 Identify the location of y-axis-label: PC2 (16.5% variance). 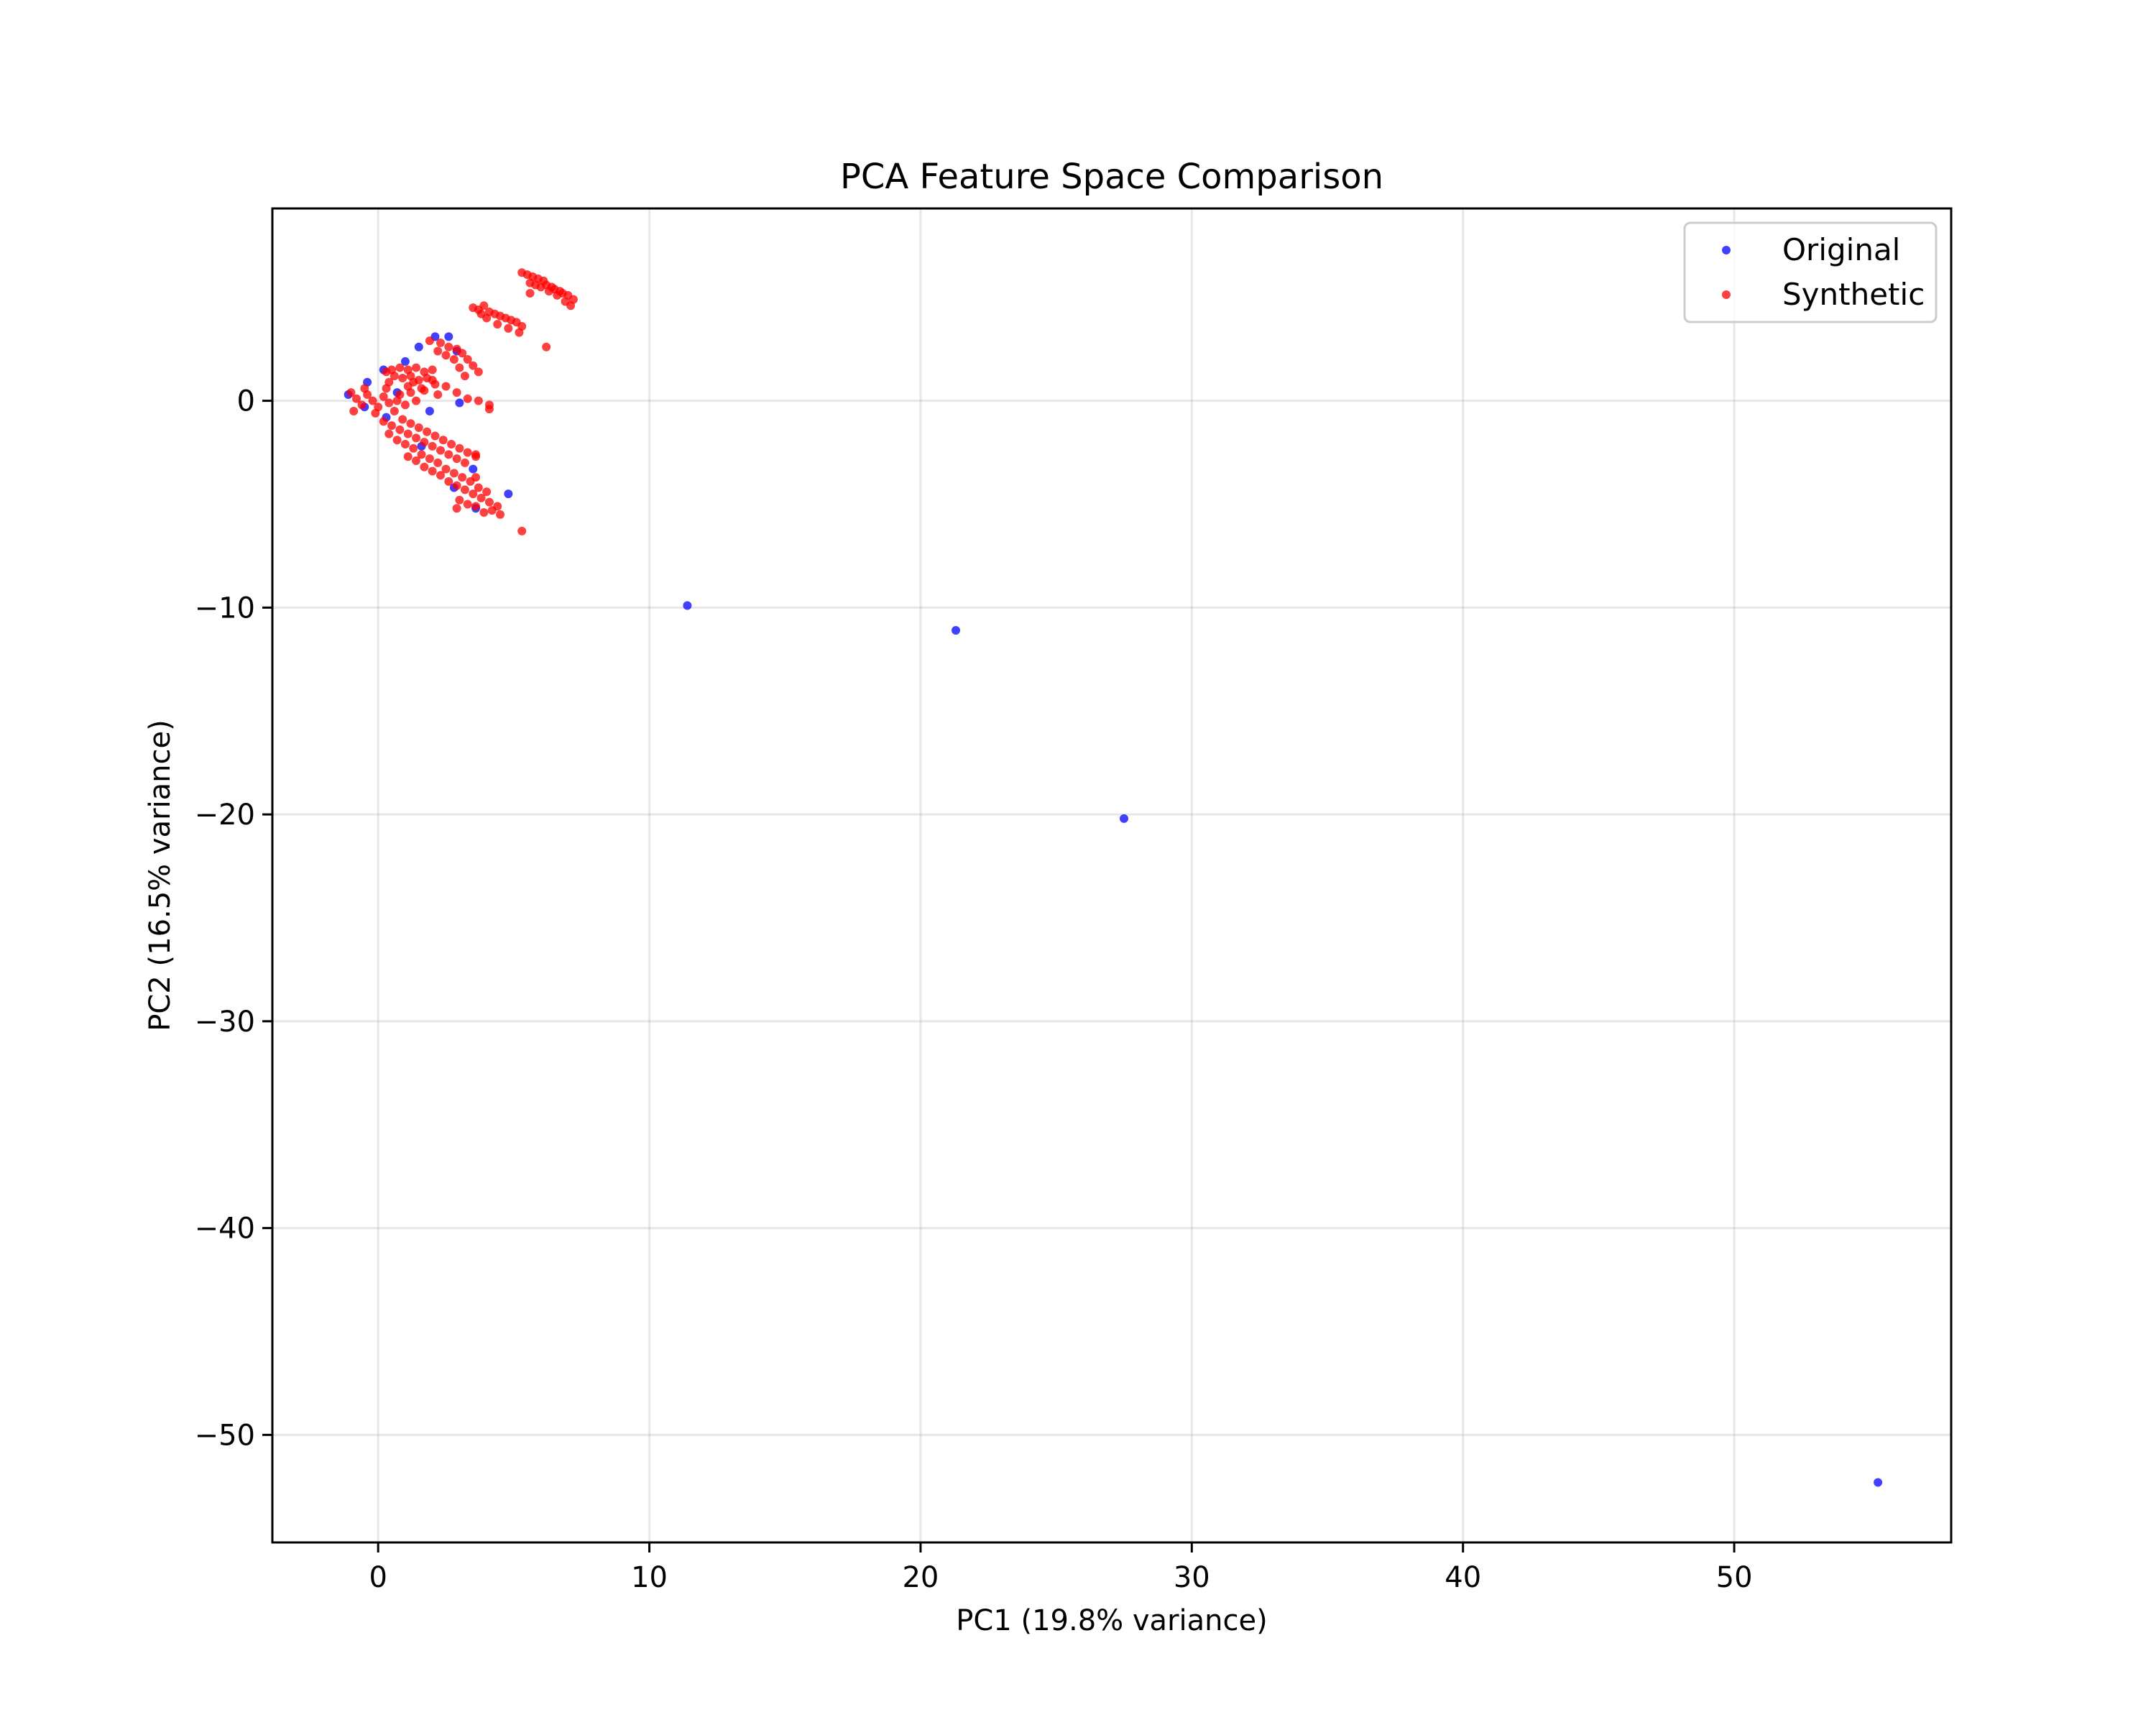
(160, 875).